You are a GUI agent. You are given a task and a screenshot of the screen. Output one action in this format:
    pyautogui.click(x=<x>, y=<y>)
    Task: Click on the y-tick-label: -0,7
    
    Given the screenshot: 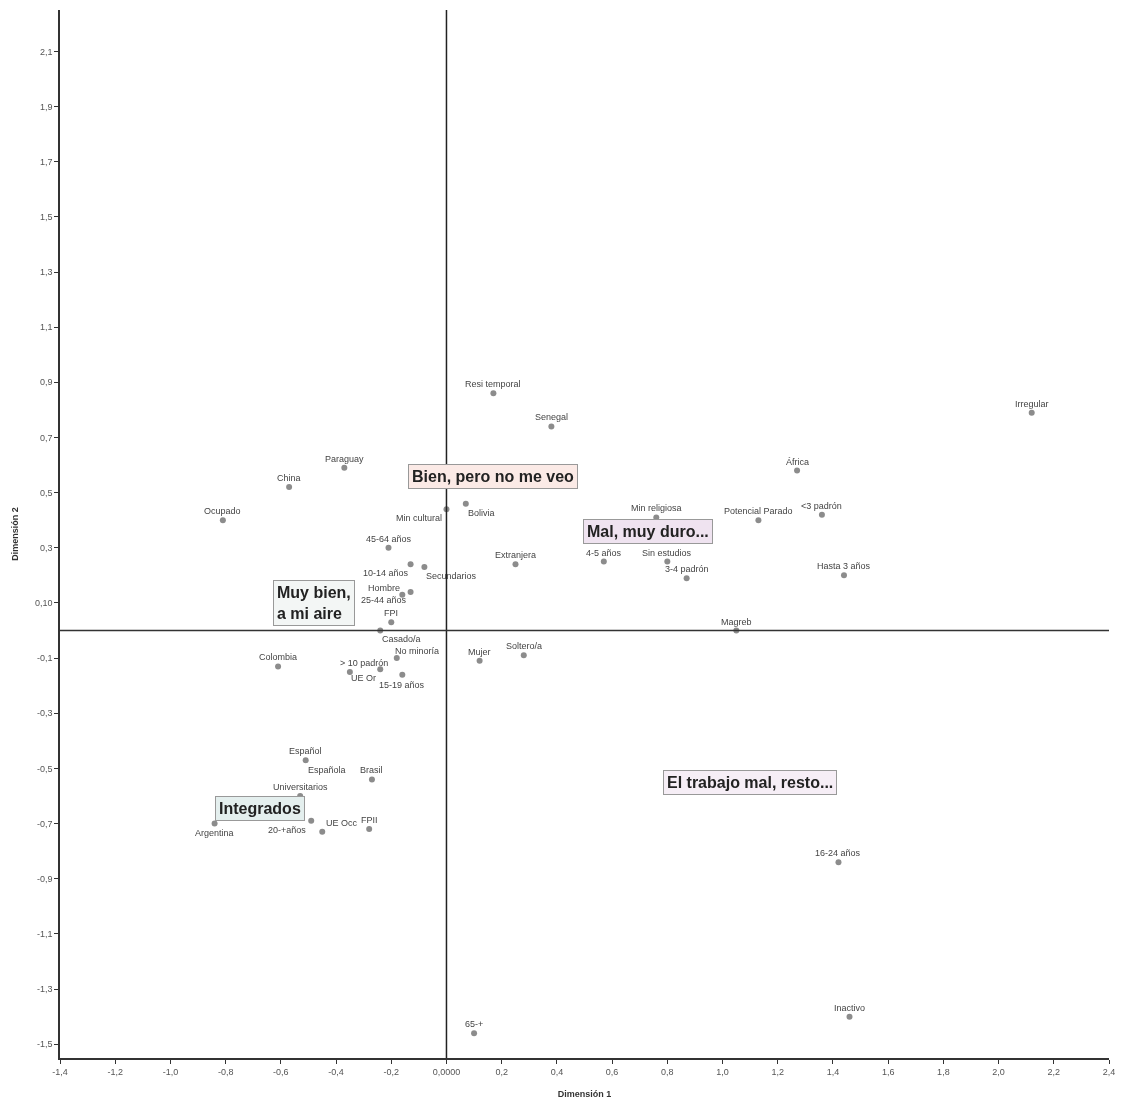 What is the action you would take?
    pyautogui.click(x=44, y=823)
    